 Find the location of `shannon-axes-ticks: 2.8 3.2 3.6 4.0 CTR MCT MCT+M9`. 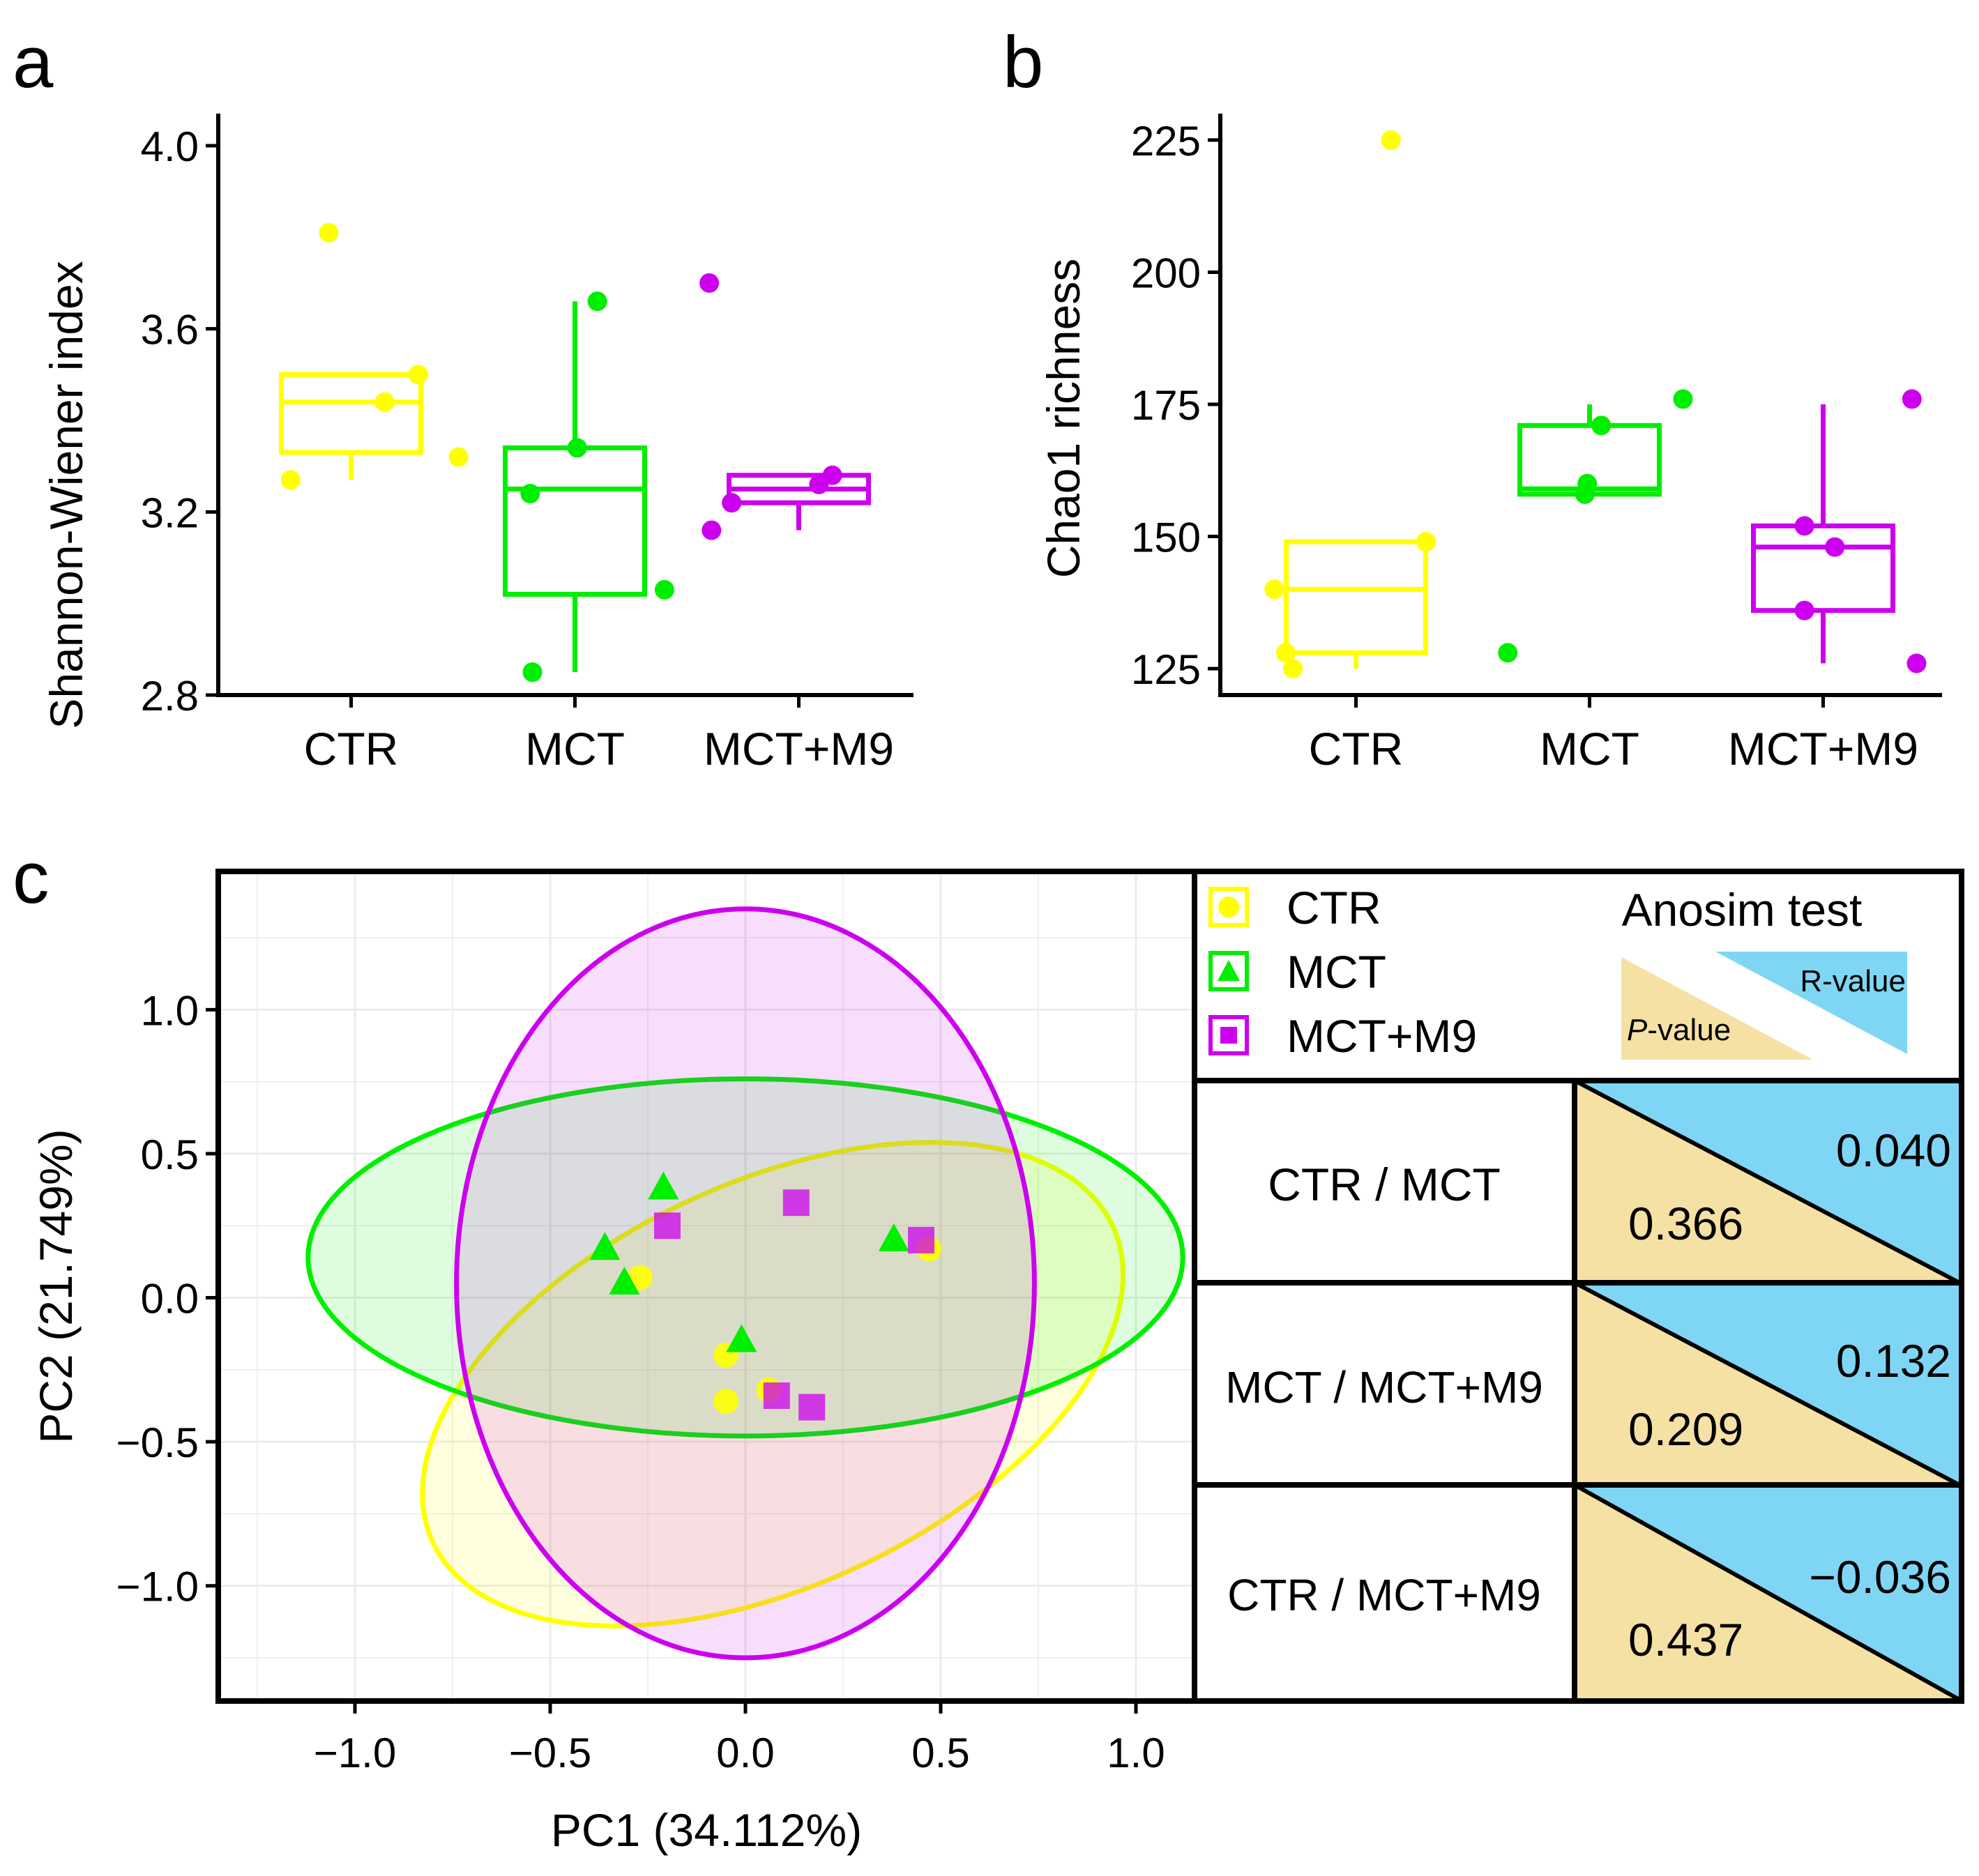

shannon-axes-ticks: 2.8 3.2 3.6 4.0 CTR MCT MCT+M9 is located at coordinates (518, 449).